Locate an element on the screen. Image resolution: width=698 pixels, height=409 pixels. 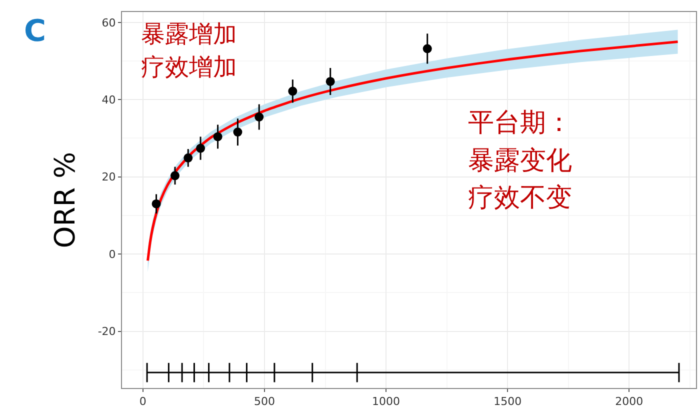
x-tick-label: 500 is located at coordinates (264, 401).